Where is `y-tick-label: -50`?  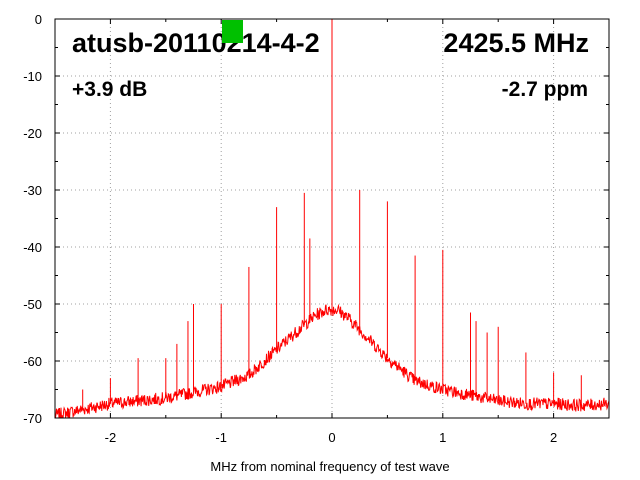
y-tick-label: -50 is located at coordinates (32, 304).